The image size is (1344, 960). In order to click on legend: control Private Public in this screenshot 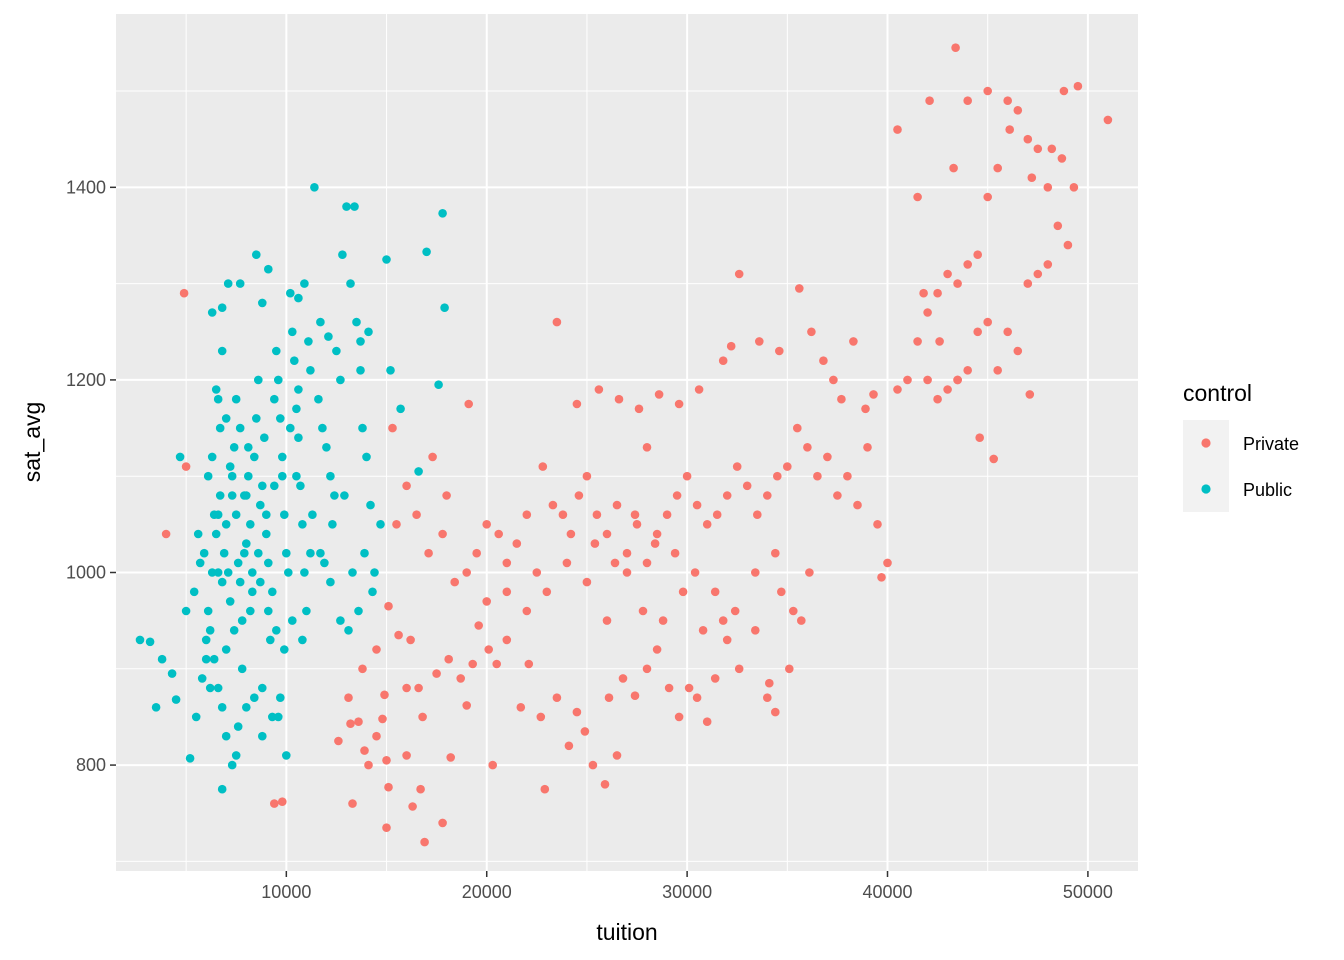, I will do `click(1241, 446)`.